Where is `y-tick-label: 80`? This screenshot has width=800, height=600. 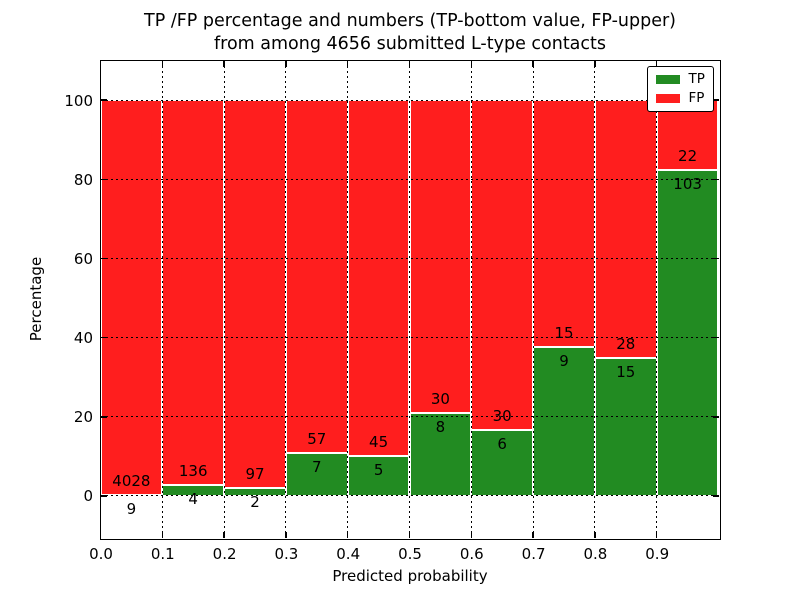
y-tick-label: 80 is located at coordinates (83, 179).